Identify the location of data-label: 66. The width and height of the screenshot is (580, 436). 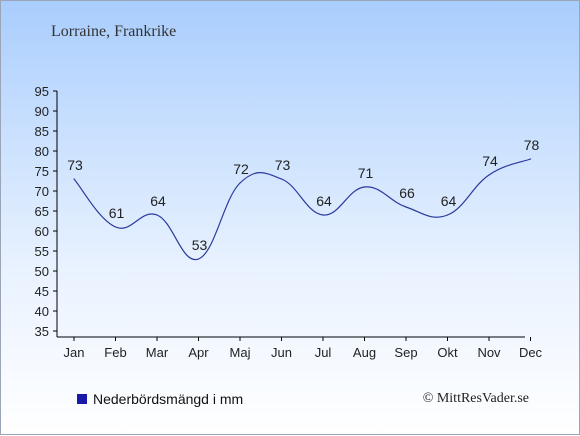
(407, 193).